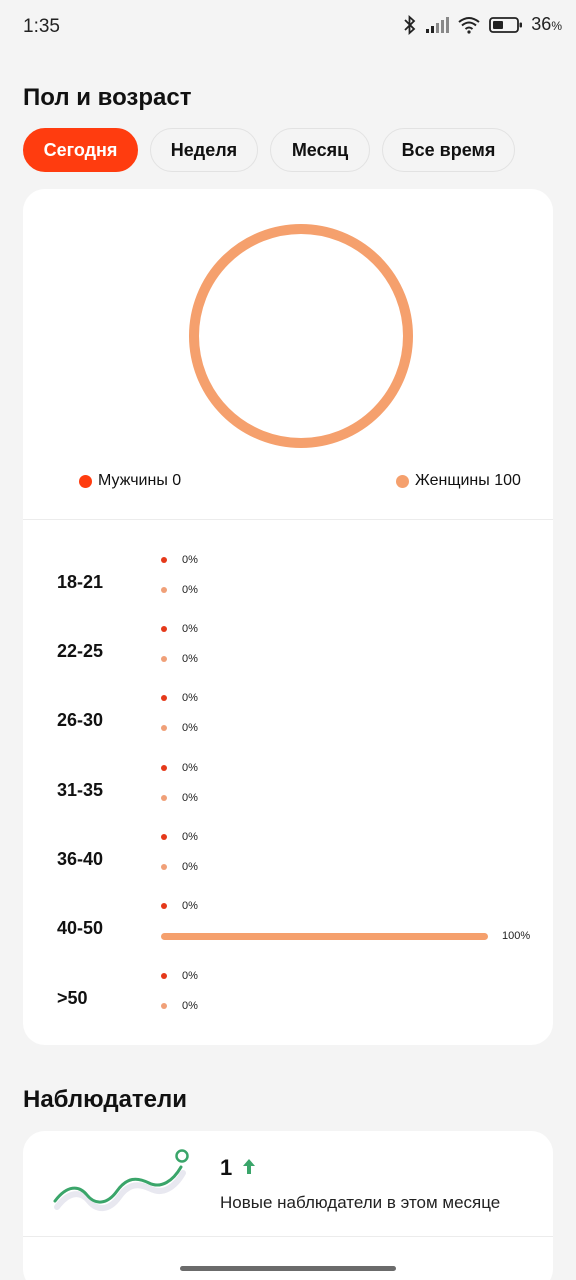 This screenshot has height=1280, width=576. Describe the element at coordinates (238, 1168) in the screenshot. I see `watchers-count: 1` at that location.